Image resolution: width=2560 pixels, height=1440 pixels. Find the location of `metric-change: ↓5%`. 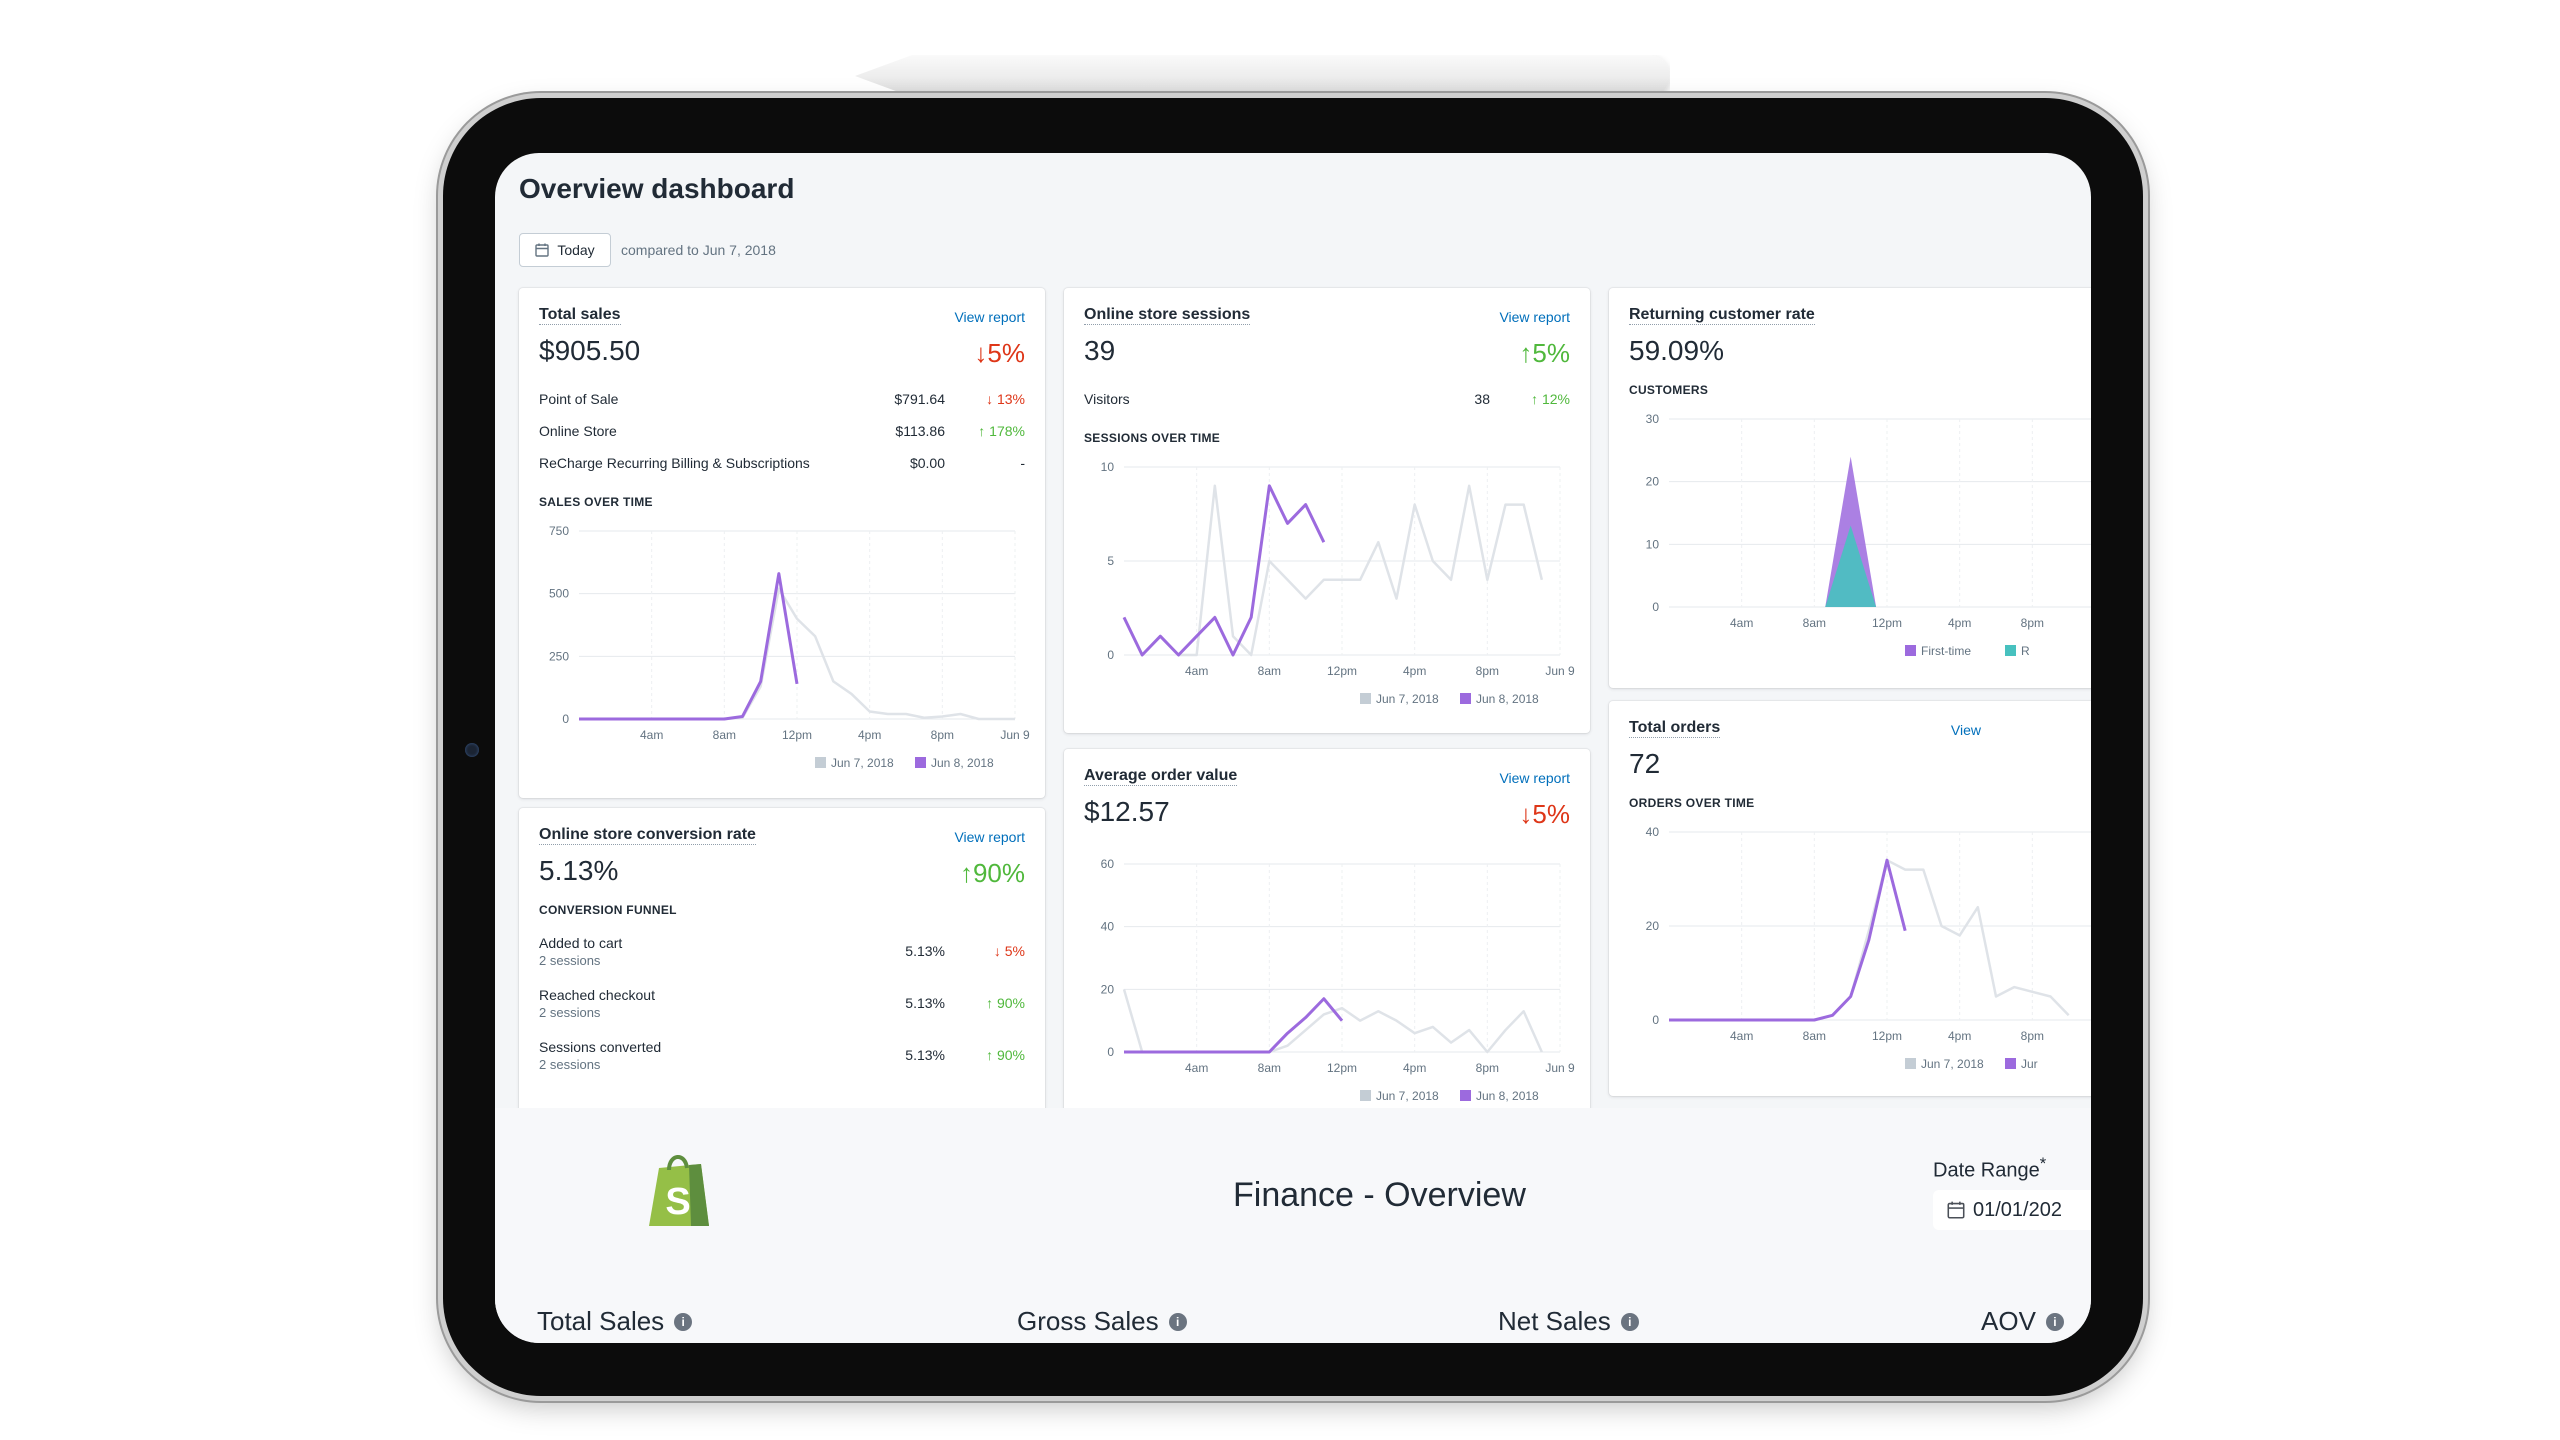

metric-change: ↓5% is located at coordinates (999, 353).